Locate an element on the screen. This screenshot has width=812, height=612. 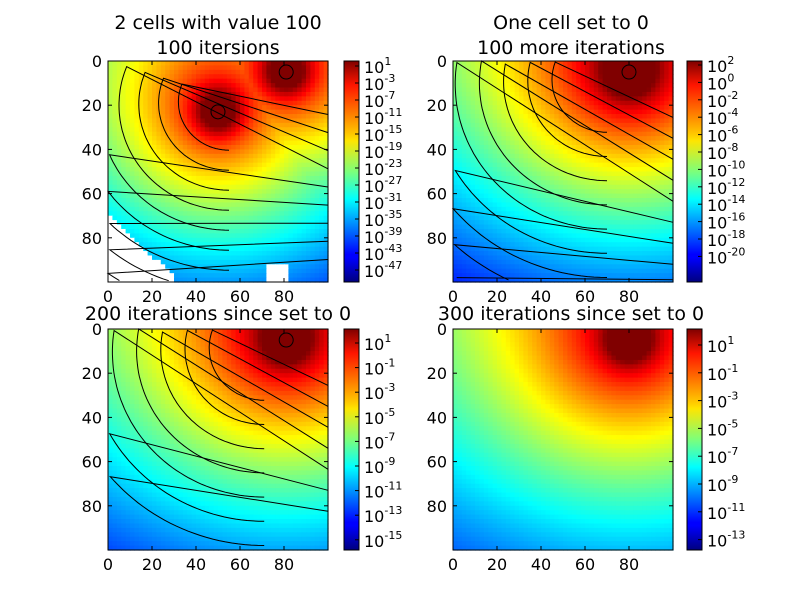
colorbar-tick-label: 10-47 is located at coordinates (383, 270).